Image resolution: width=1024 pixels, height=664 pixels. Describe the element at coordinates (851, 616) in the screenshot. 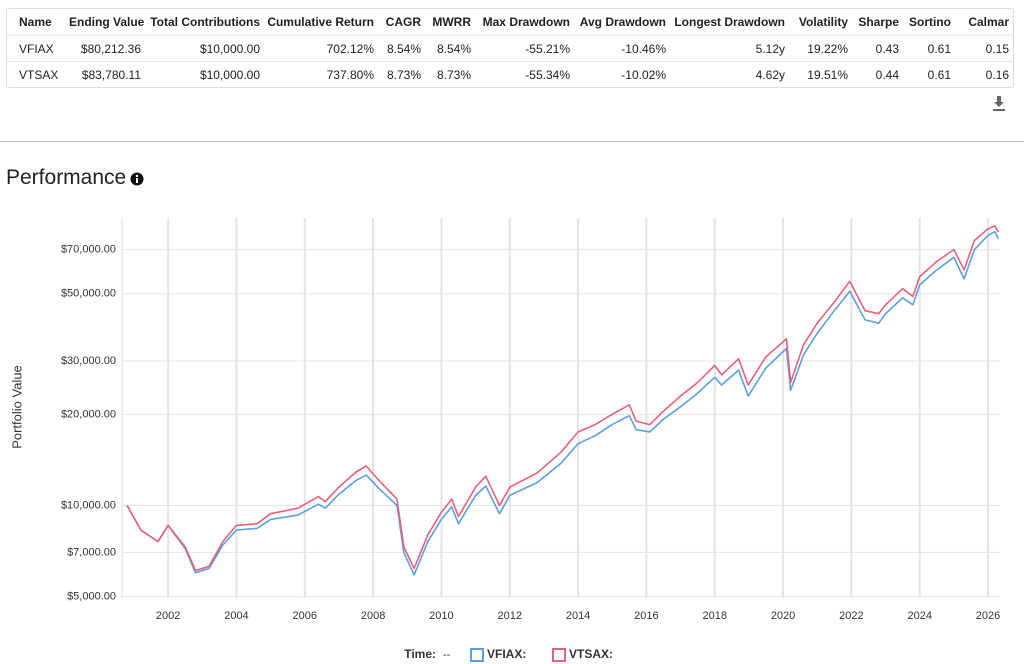

I see `x-tick-label: 2022` at that location.